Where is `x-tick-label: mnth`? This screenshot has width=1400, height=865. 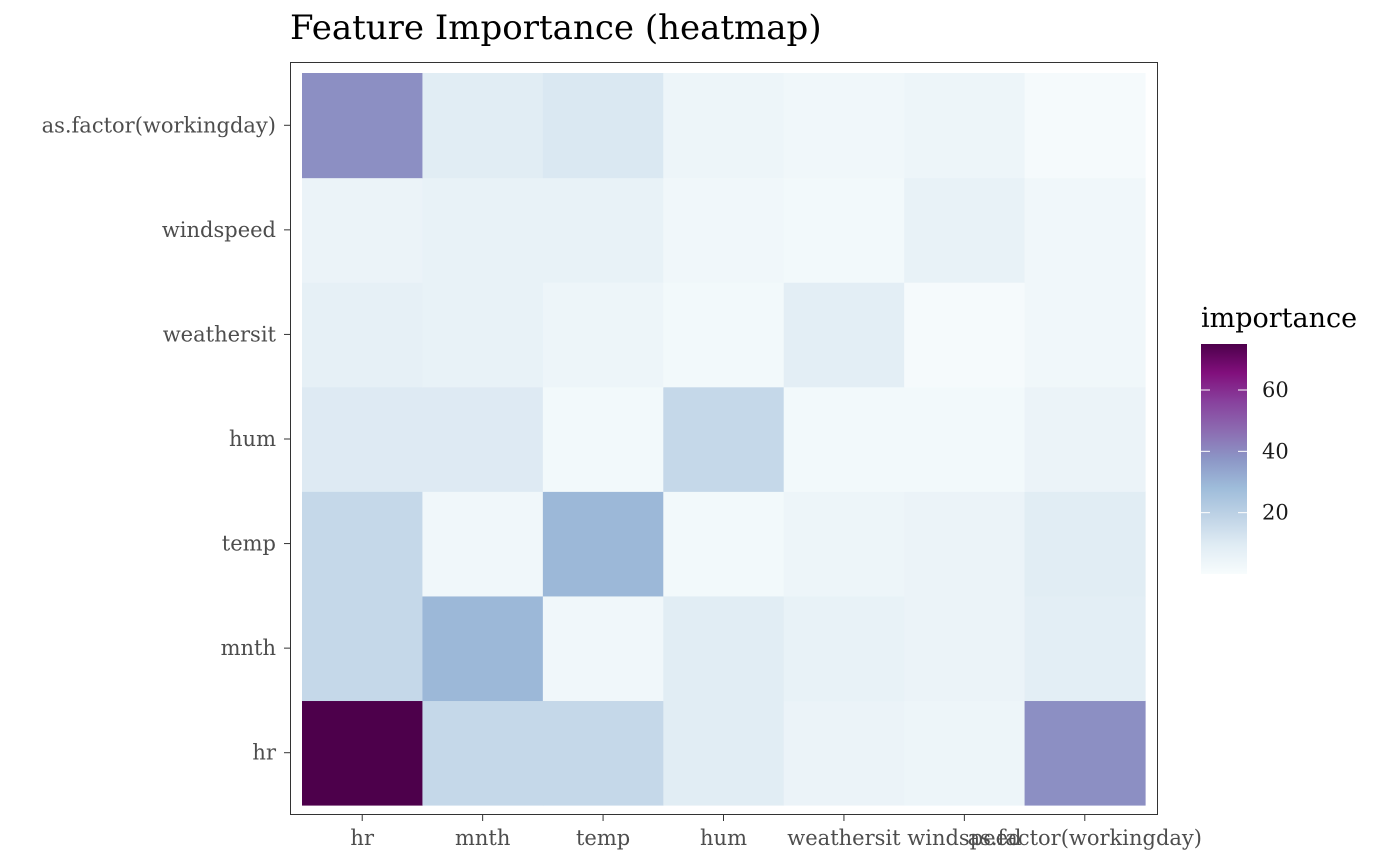 x-tick-label: mnth is located at coordinates (482, 838).